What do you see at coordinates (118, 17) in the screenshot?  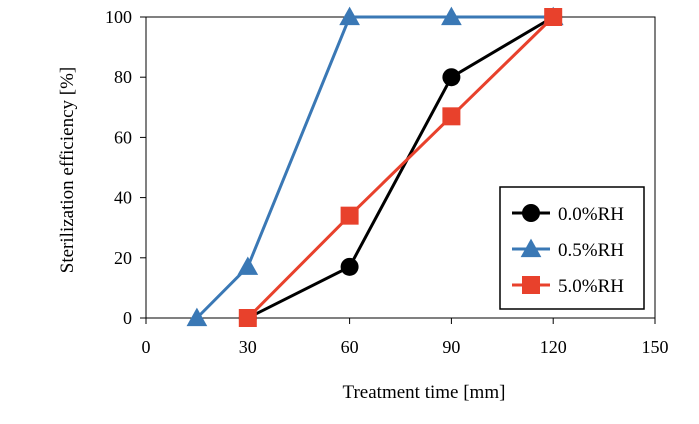 I see `y-tick-label: 100` at bounding box center [118, 17].